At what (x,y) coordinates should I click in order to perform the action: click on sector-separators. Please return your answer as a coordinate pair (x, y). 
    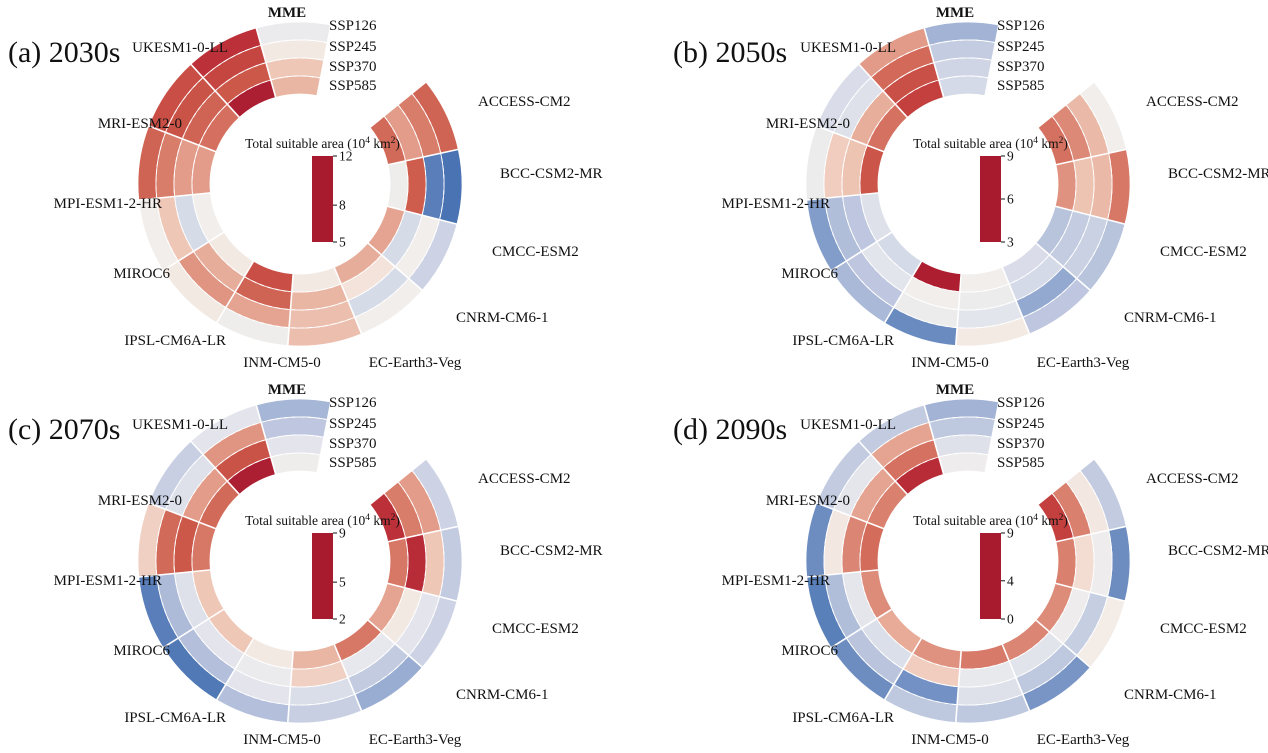
    Looking at the image, I should click on (966, 185).